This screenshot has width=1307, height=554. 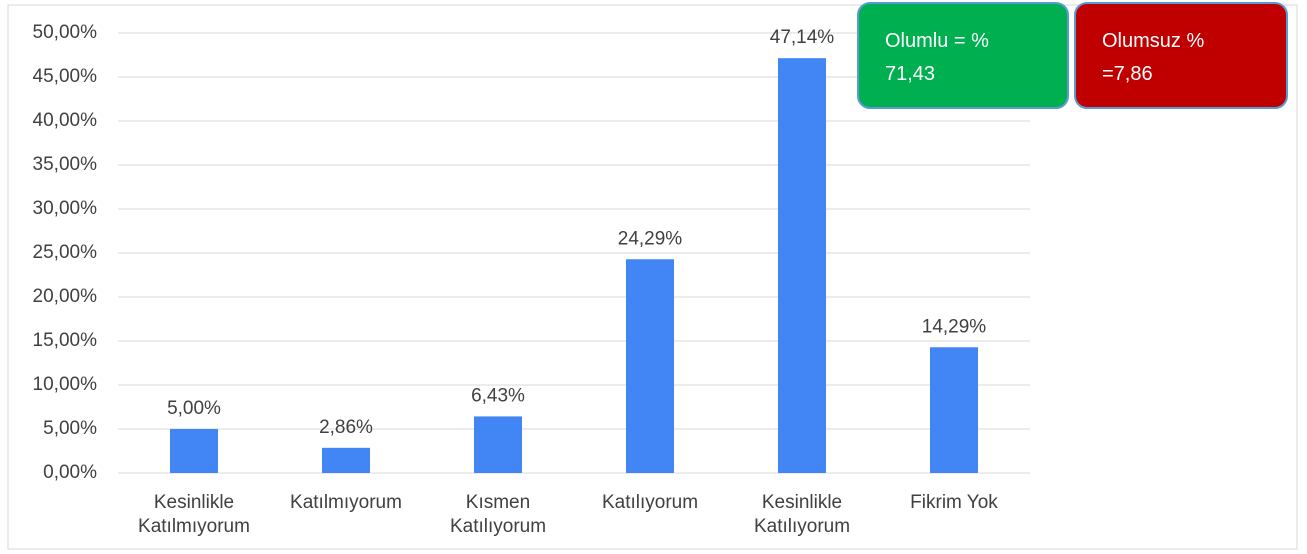 What do you see at coordinates (1153, 57) in the screenshot?
I see `annotation-text: Olumsuz % =7,86` at bounding box center [1153, 57].